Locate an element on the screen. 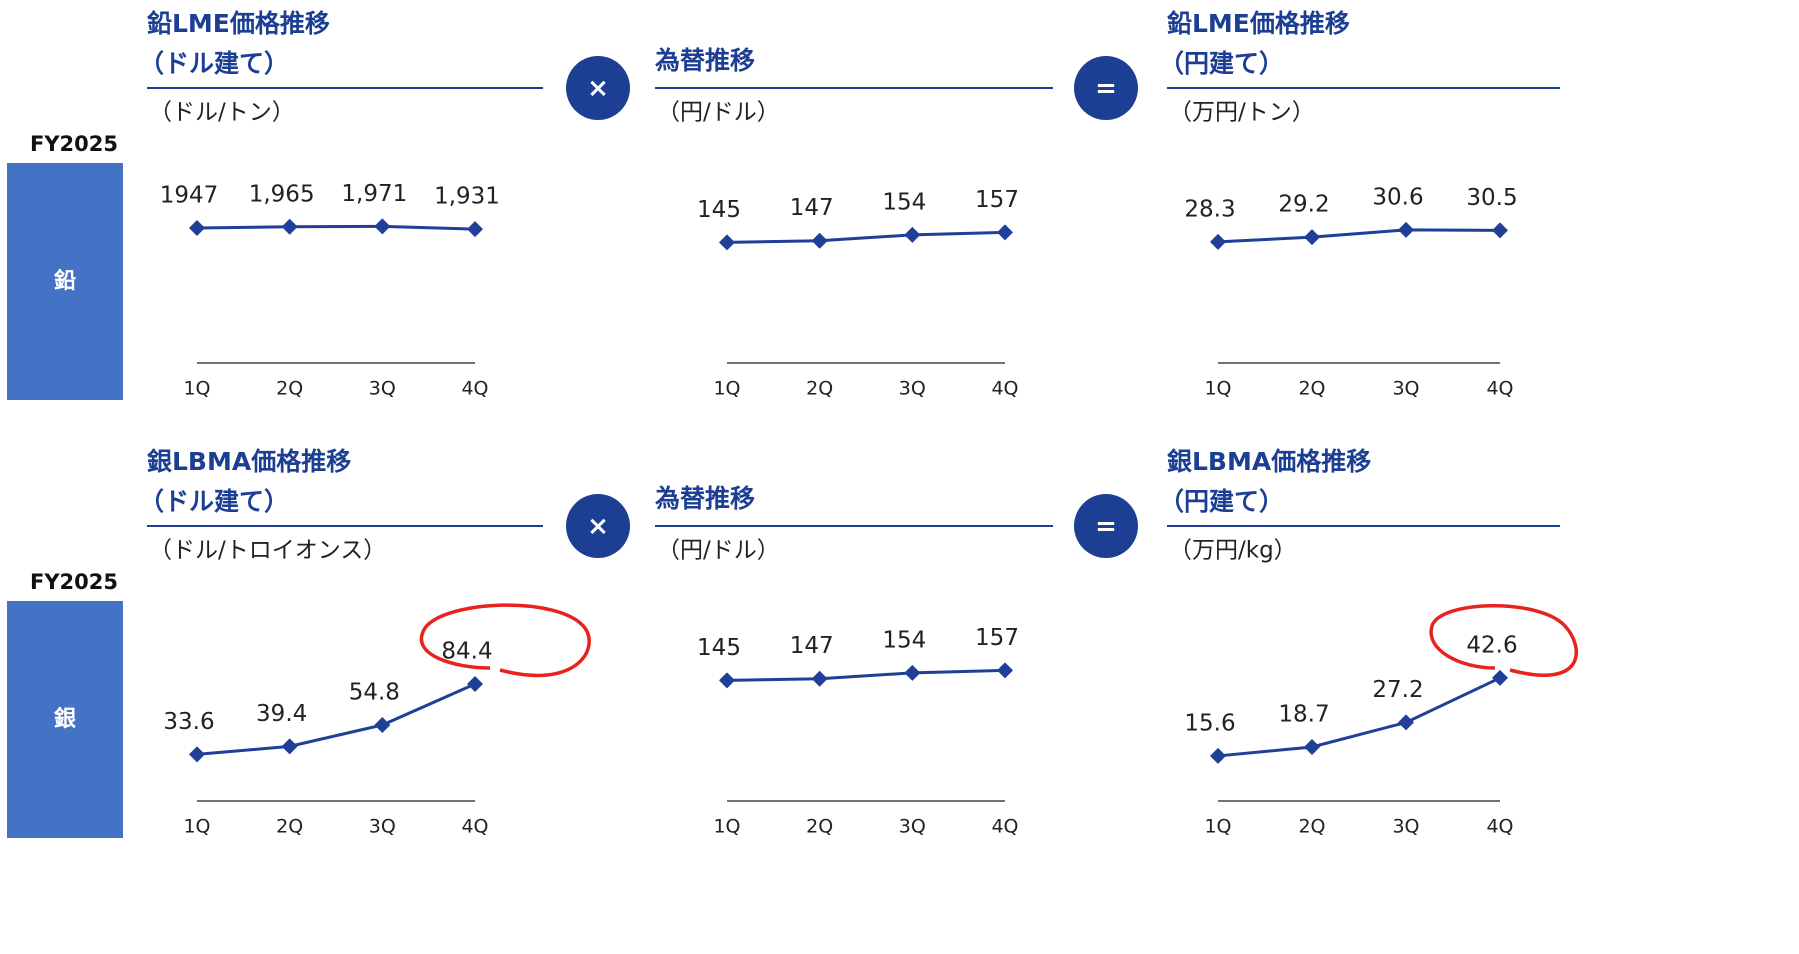 The width and height of the screenshot is (1799, 954). data-label: 42.6 is located at coordinates (1491, 645).